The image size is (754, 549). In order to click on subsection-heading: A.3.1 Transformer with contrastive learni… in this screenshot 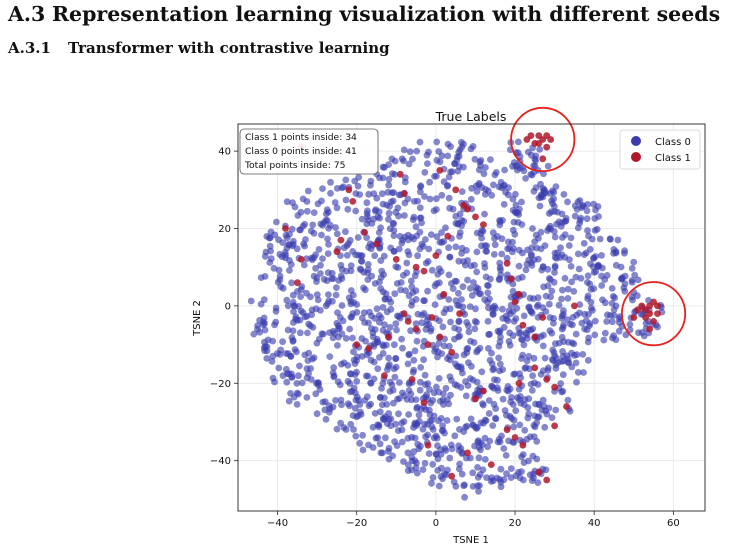, I will do `click(199, 48)`.